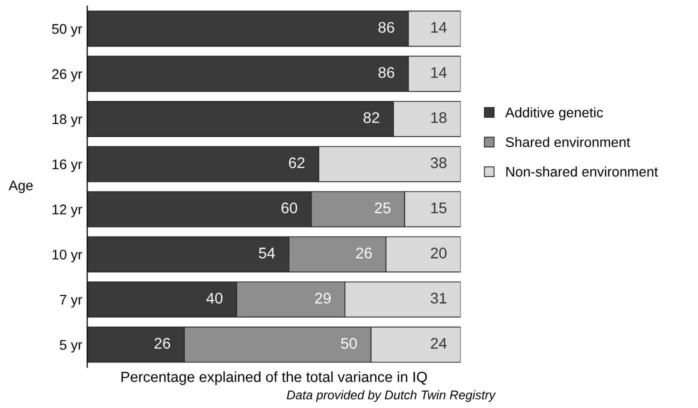 This screenshot has height=408, width=698. I want to click on y-tick-label: 26 yr, so click(67, 75).